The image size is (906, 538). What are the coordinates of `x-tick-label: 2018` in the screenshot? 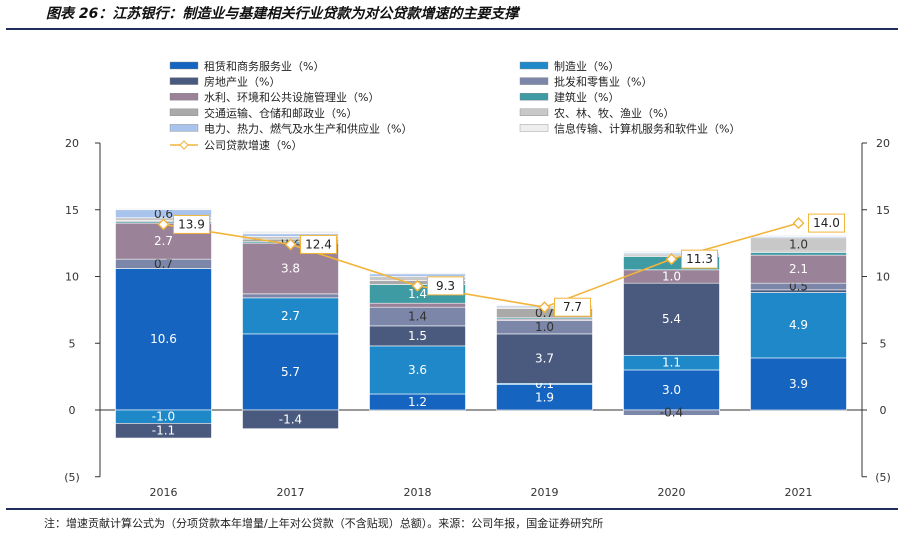 It's located at (418, 492).